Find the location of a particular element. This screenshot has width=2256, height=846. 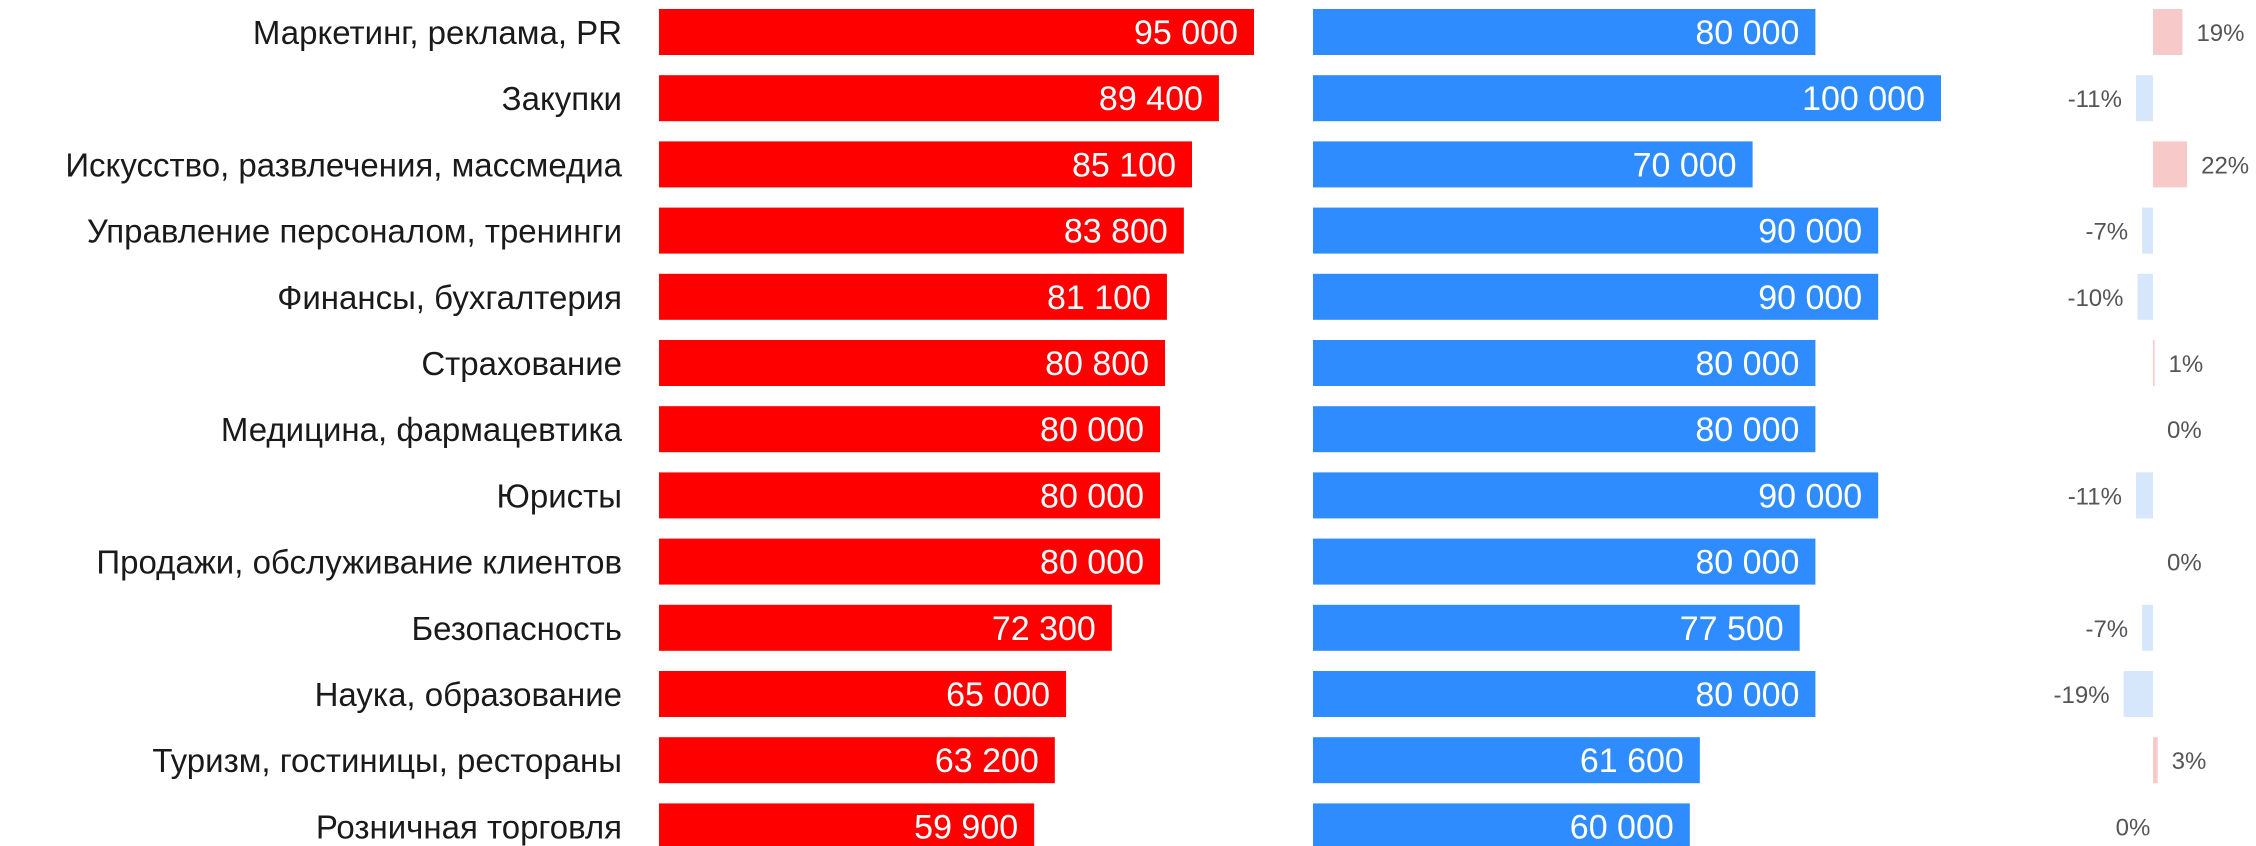

category-label: Розничная торговля is located at coordinates (469, 826).